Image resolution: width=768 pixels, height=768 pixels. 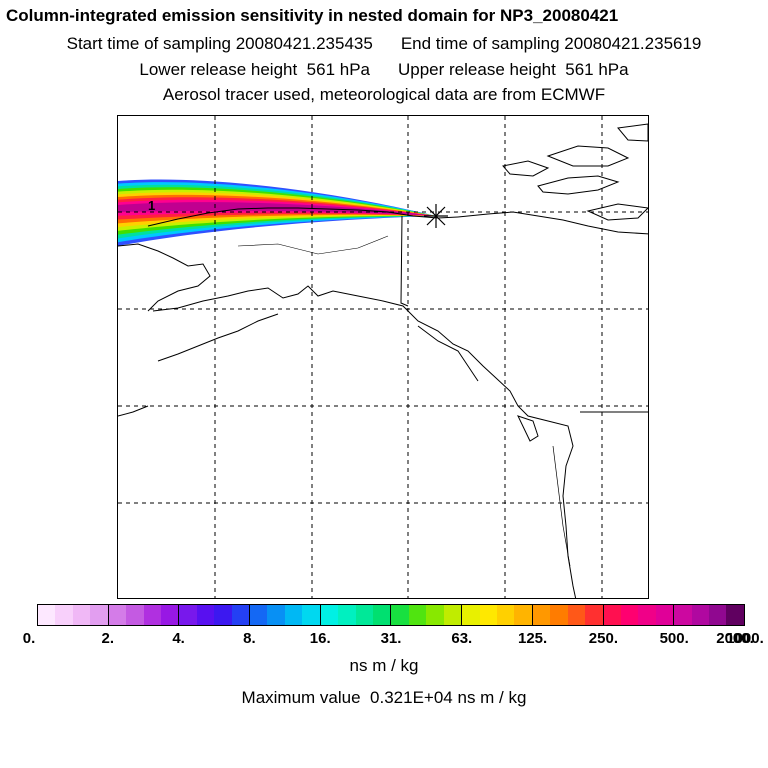 I want to click on colorbar-tick-labels: 0. 2. 4. 8. 16. 31. 63. 125. 250. 500. 1000. 2000., so click(x=384, y=640).